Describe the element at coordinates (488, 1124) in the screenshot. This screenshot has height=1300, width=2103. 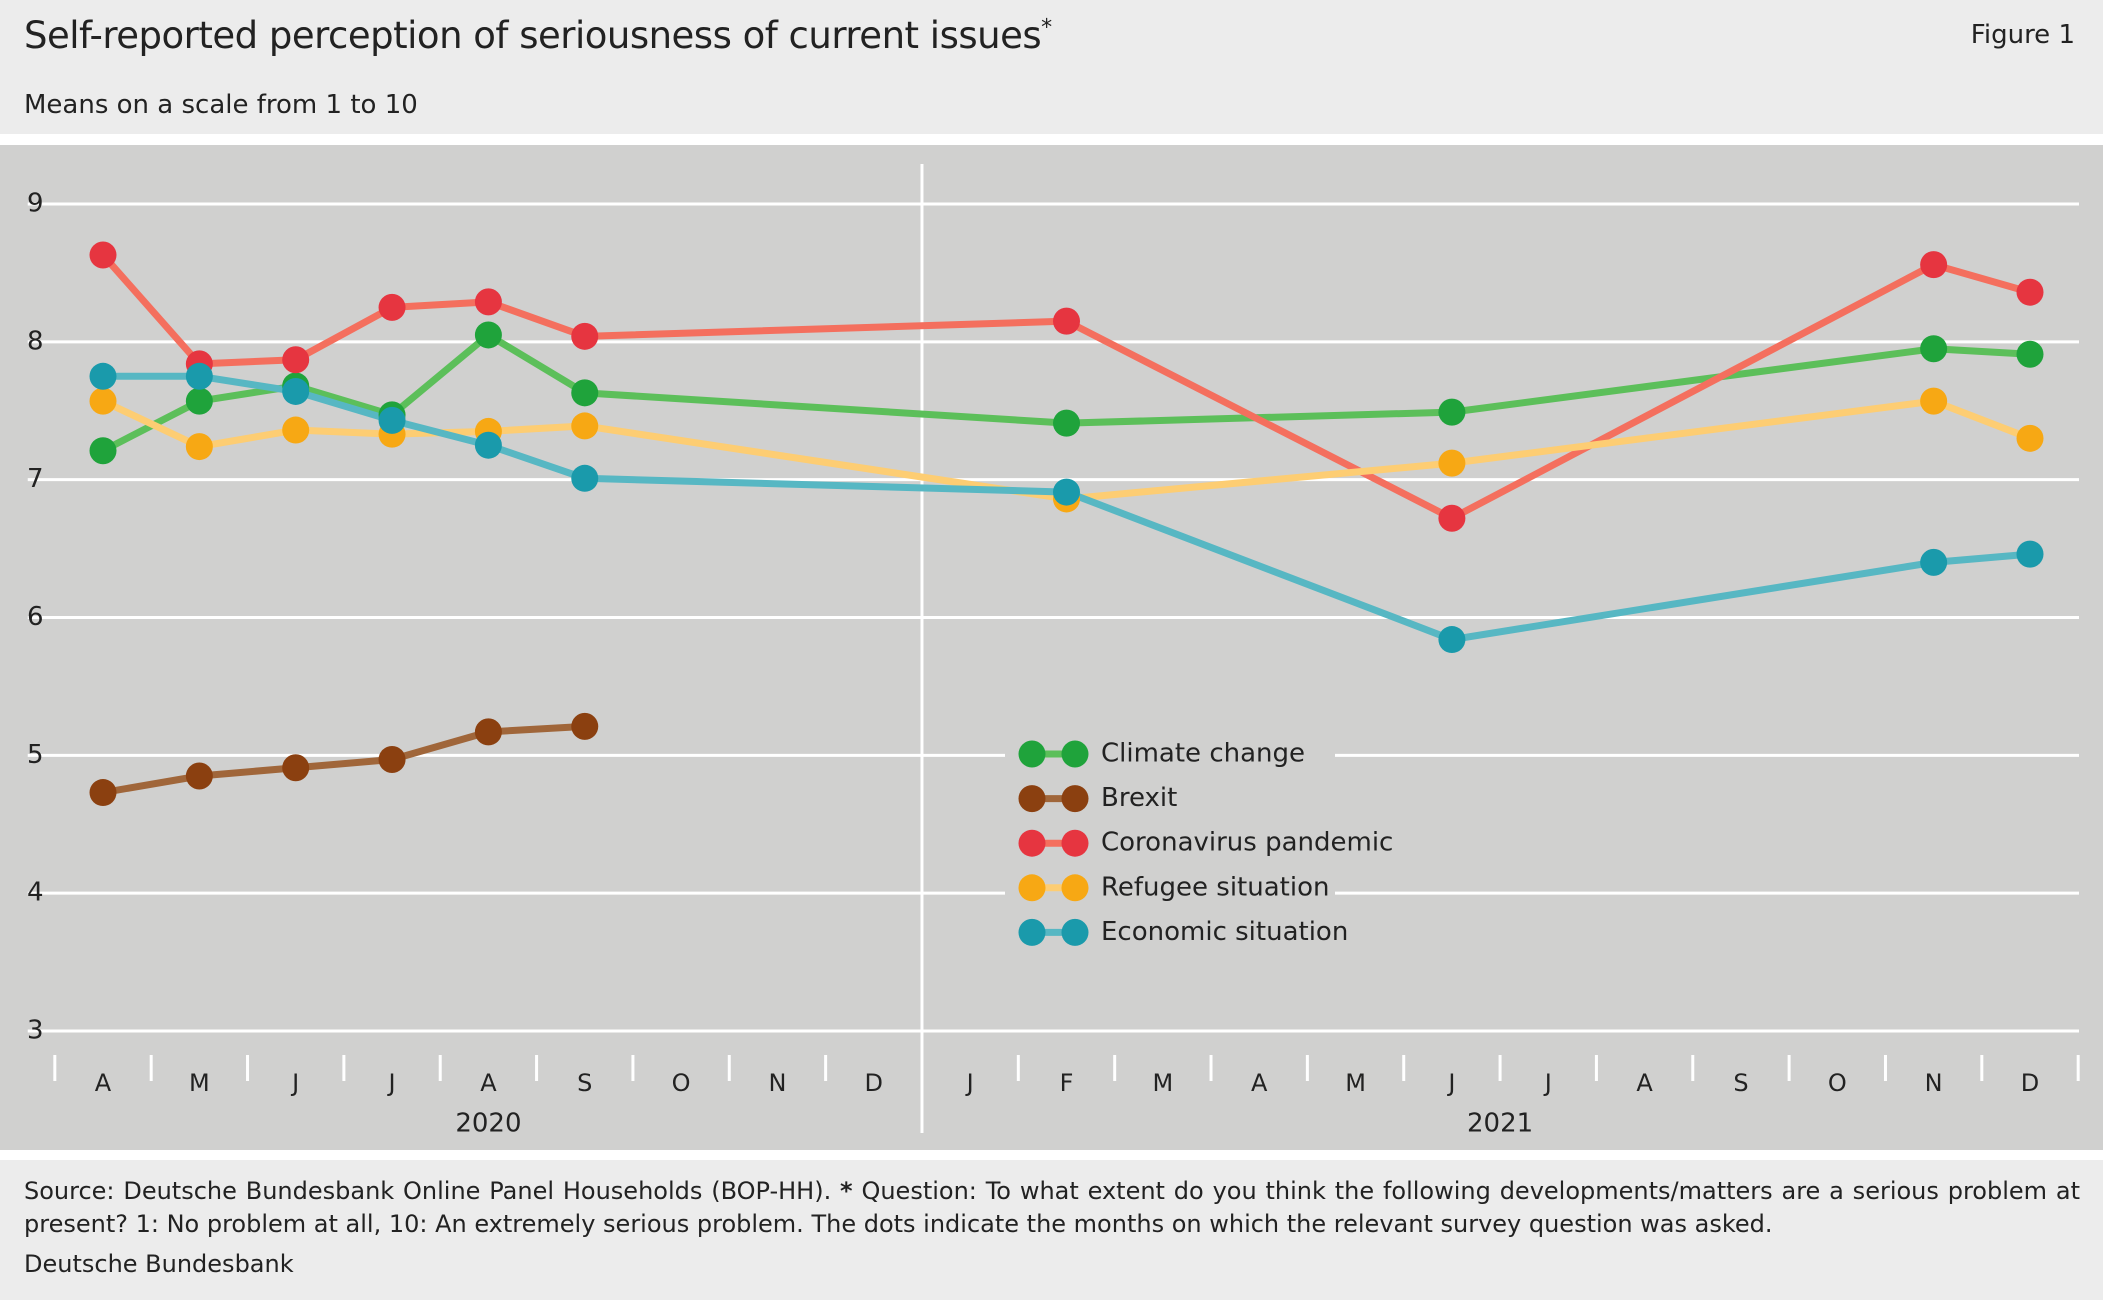
I see `year-label: 2020` at that location.